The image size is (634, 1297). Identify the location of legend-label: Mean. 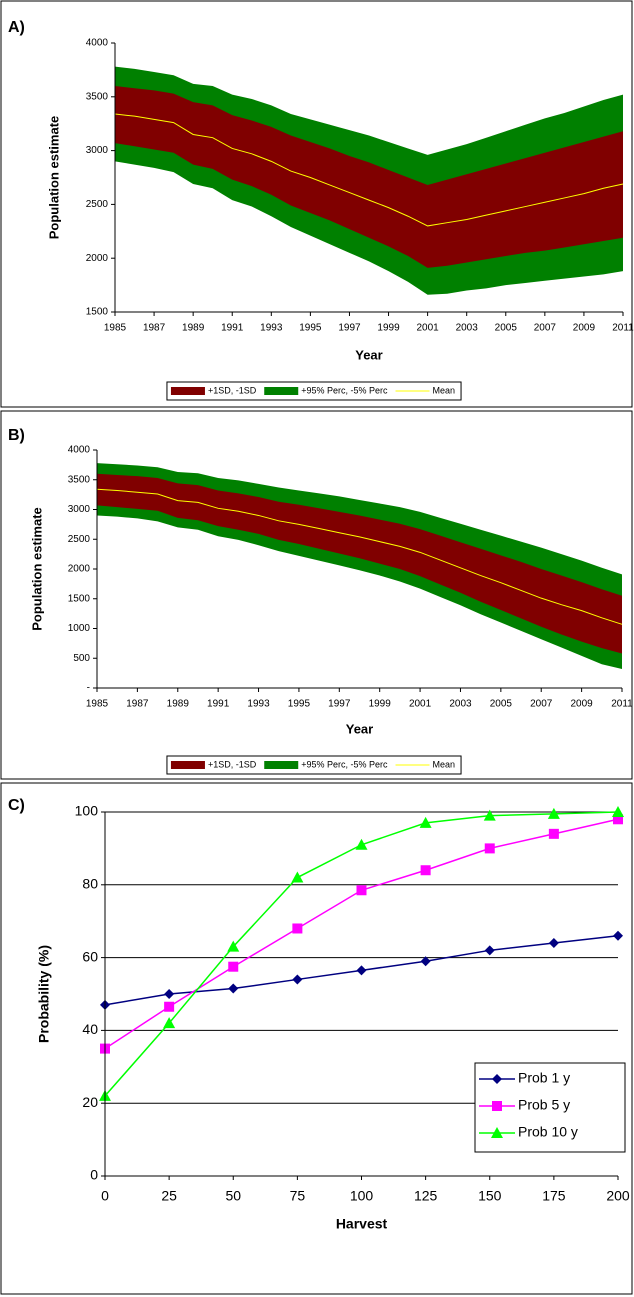
(444, 390).